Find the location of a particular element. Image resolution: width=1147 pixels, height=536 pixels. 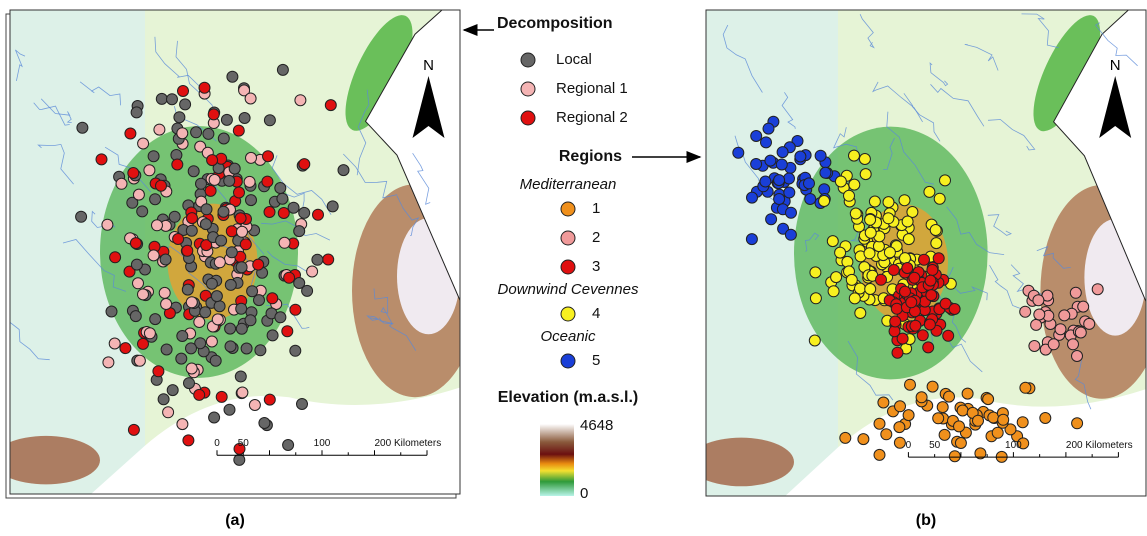

legend-group: Mediterranean is located at coordinates (568, 184).